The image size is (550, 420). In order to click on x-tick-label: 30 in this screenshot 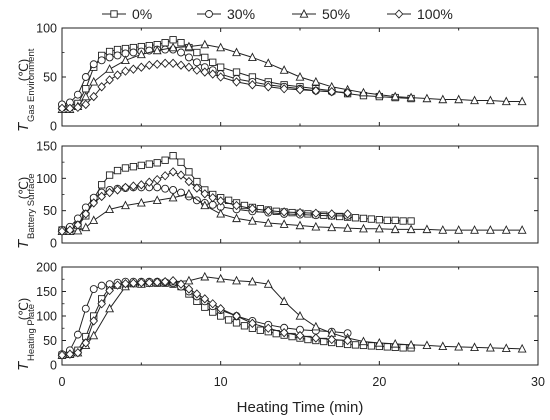, I will do `click(538, 382)`.